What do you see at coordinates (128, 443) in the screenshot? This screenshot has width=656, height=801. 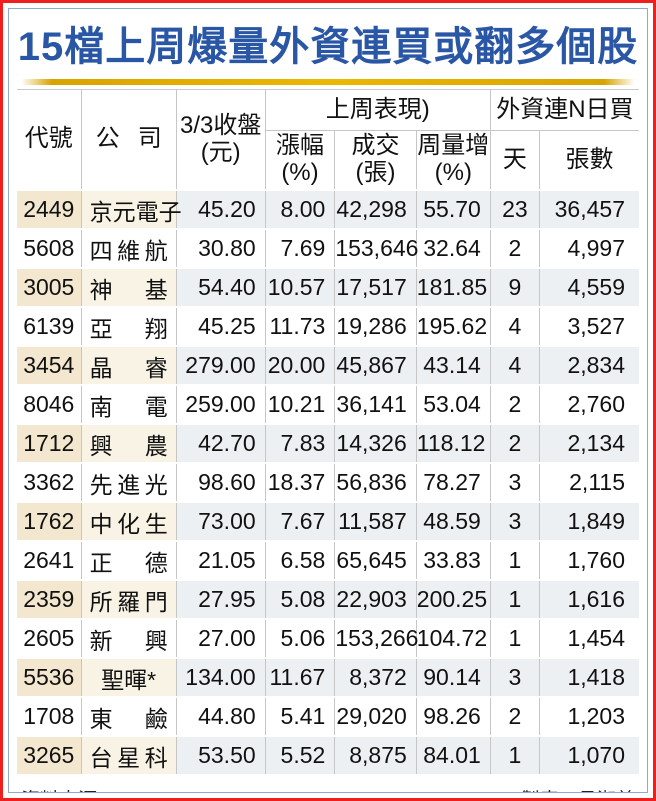 I see `cell-company-name: 興農` at bounding box center [128, 443].